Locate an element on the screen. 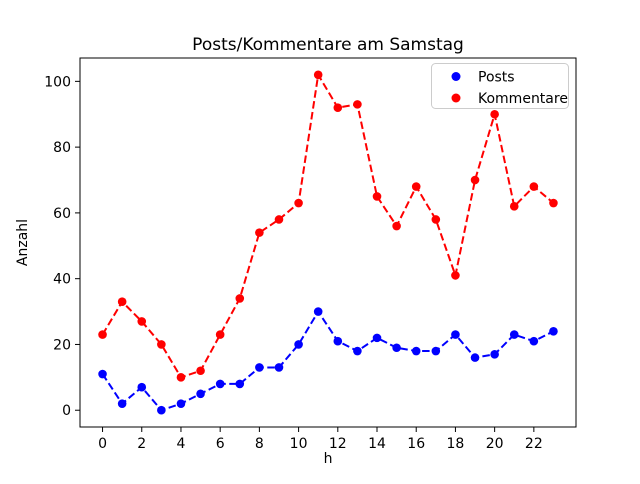 The image size is (640, 484). x-tick-label: 0 is located at coordinates (102, 444).